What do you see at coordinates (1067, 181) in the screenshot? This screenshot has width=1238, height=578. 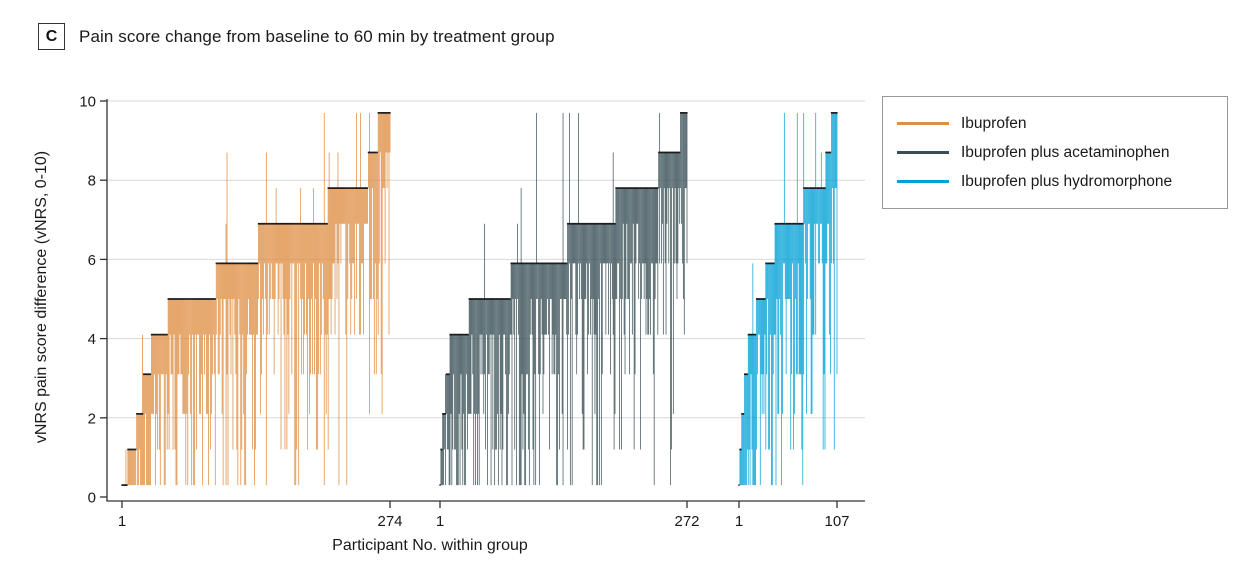 I see `legend-label: Ibuprofen plus hydromorphone` at bounding box center [1067, 181].